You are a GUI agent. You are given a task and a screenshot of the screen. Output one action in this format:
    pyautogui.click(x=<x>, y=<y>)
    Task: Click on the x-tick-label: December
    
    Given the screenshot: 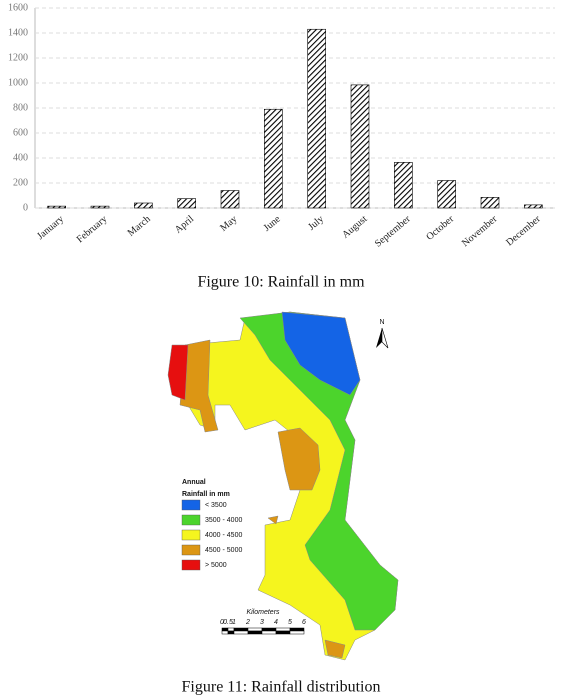 What is the action you would take?
    pyautogui.click(x=523, y=230)
    